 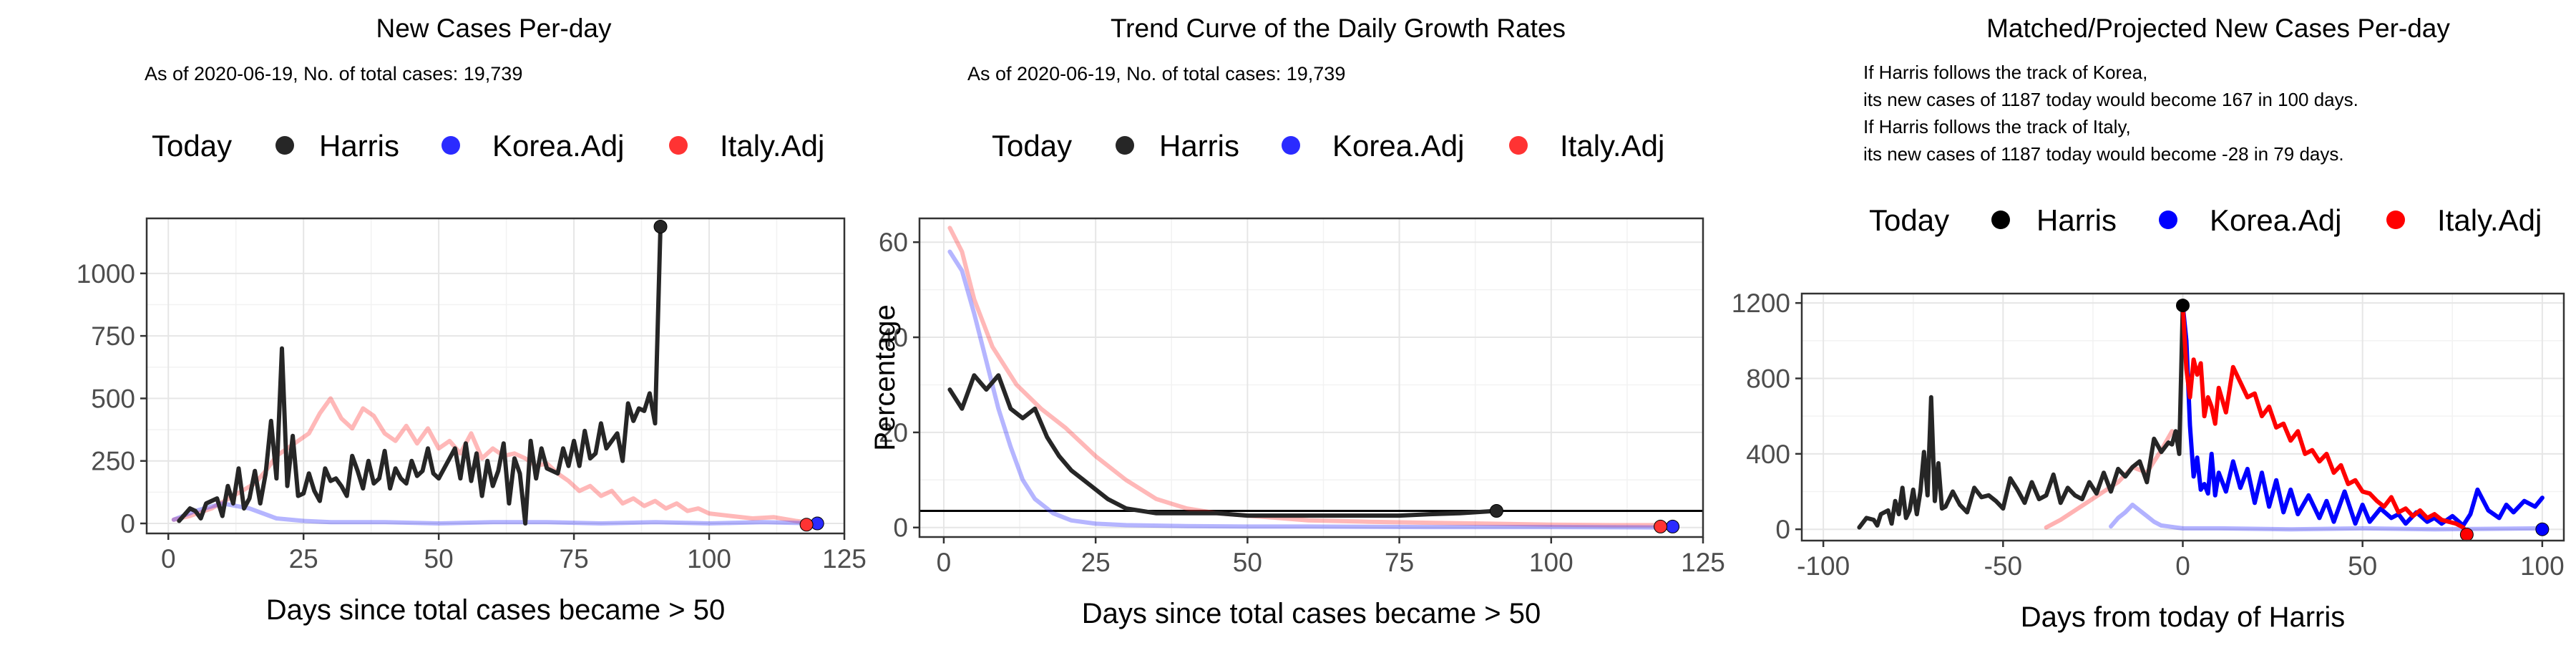 What do you see at coordinates (2205, 220) in the screenshot?
I see `panel-3-legend: Today Harris Korea.Adj Italy.Adj` at bounding box center [2205, 220].